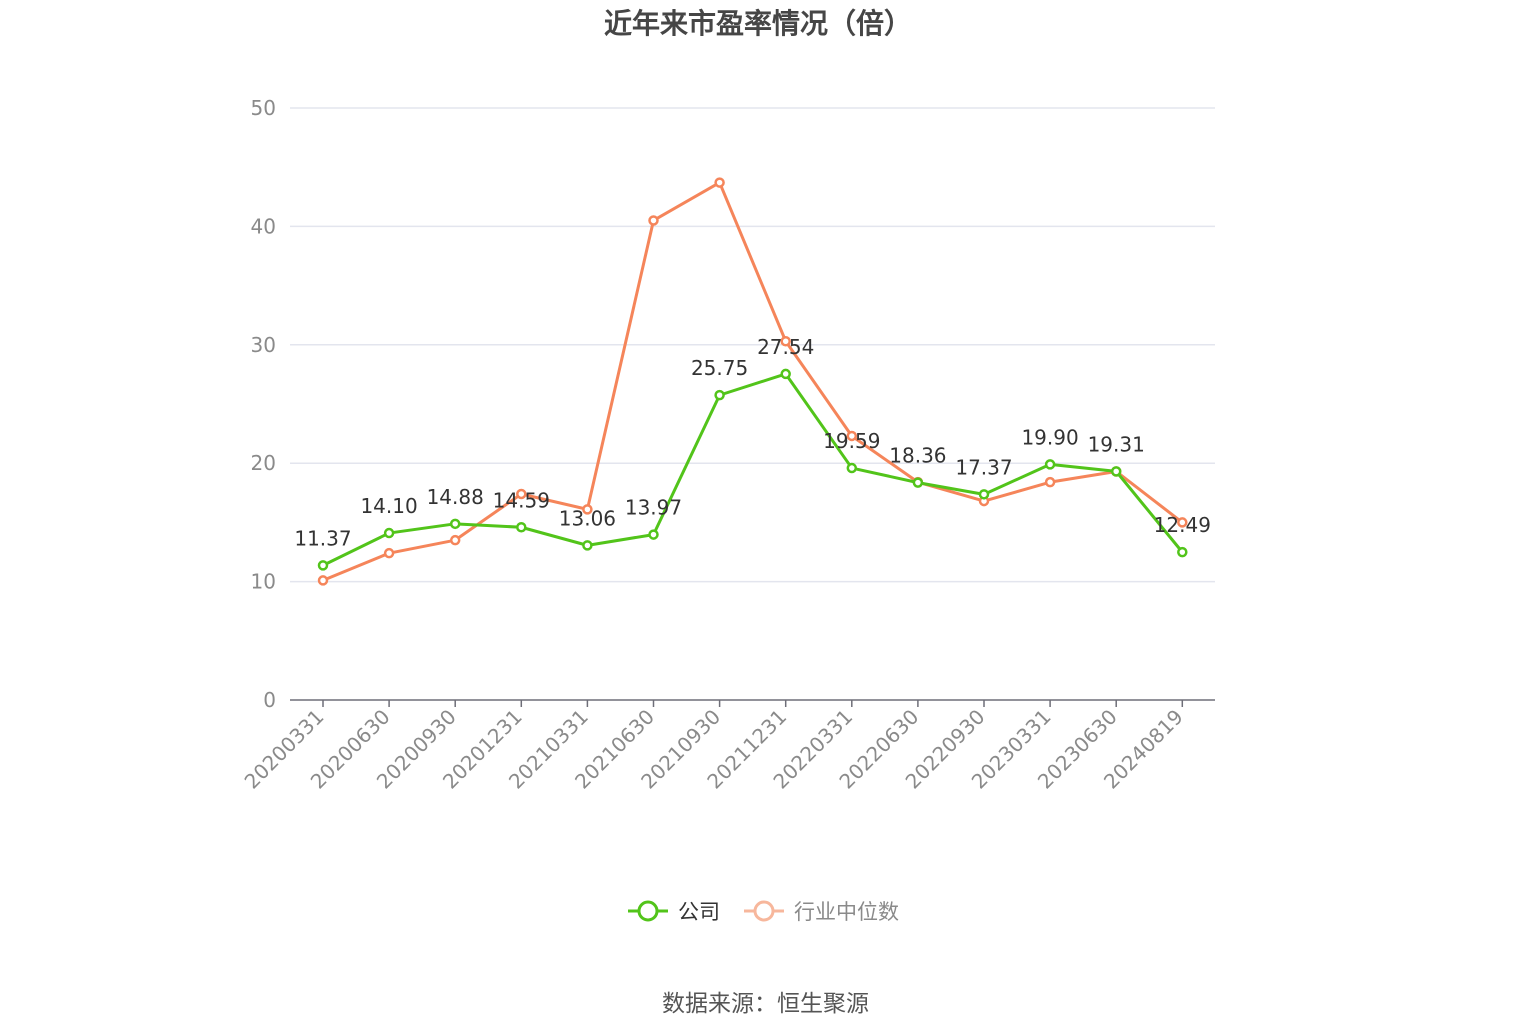 The image size is (1531, 1034). What do you see at coordinates (699, 912) in the screenshot?
I see `legend-label-company: 公司` at bounding box center [699, 912].